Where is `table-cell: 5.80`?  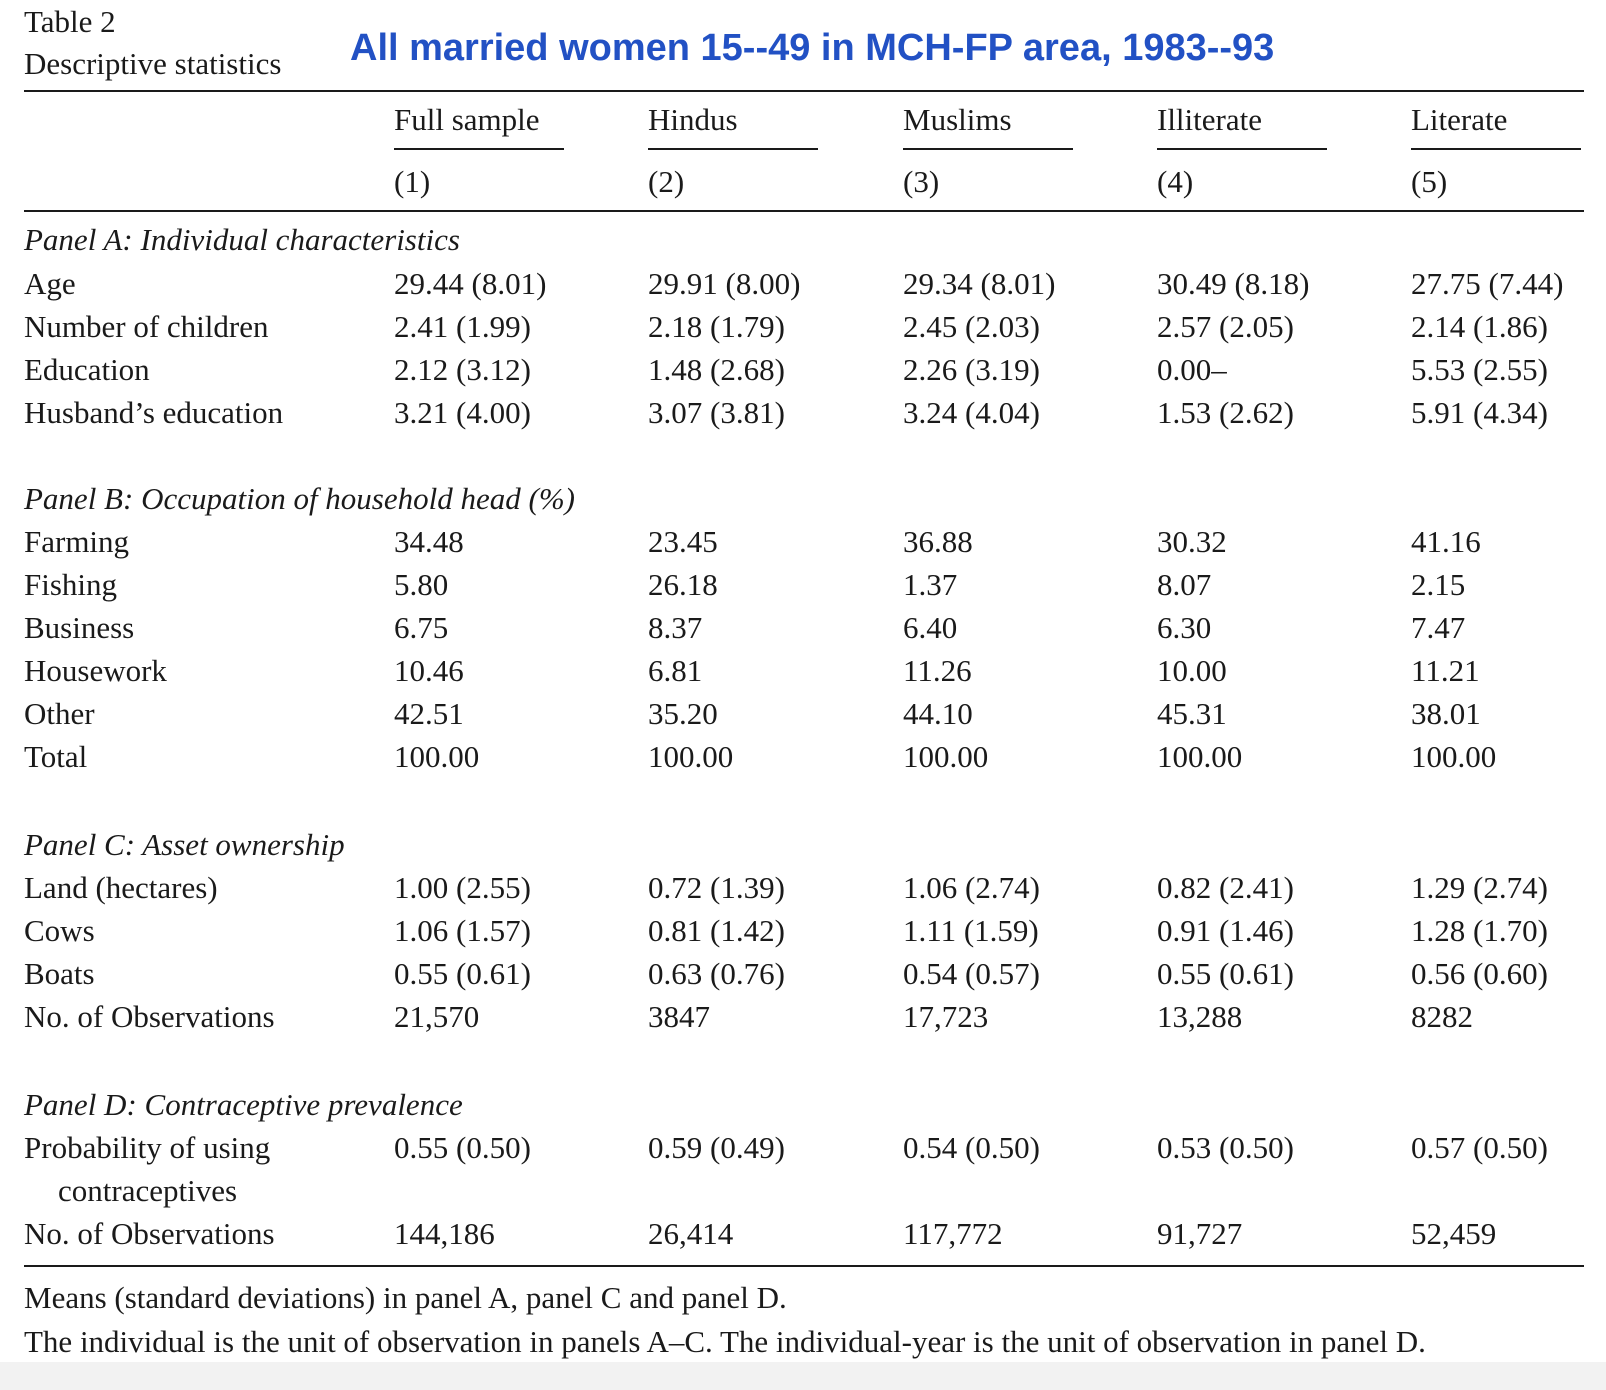 table-cell: 5.80 is located at coordinates (421, 584).